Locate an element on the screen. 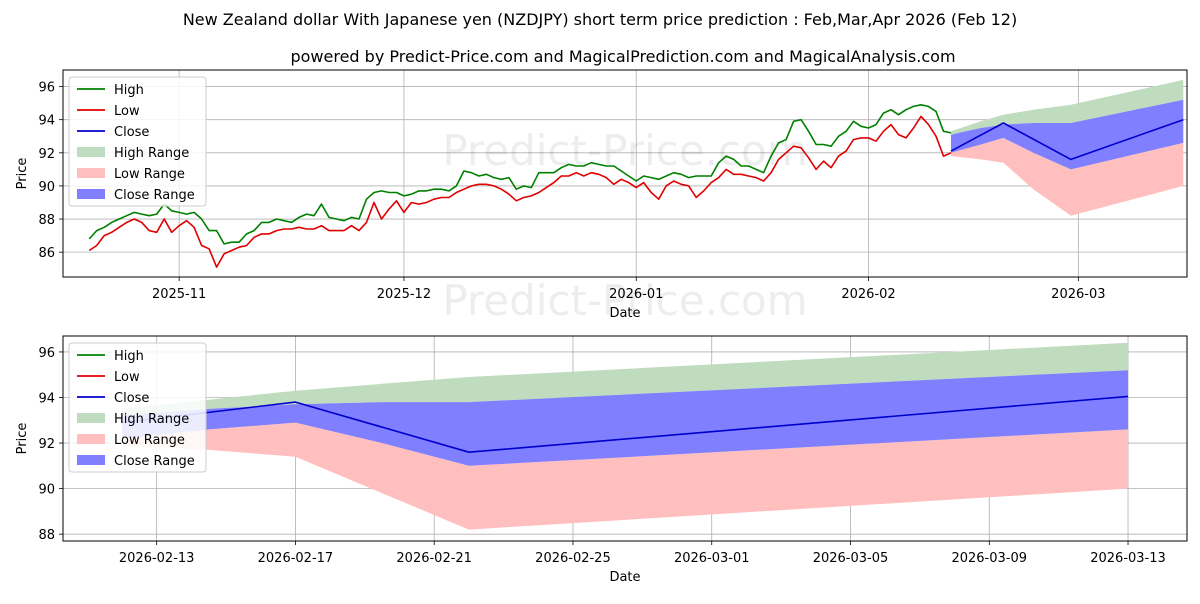 Image resolution: width=1200 pixels, height=604 pixels. x-tick-label: 2026-03-13 is located at coordinates (1128, 558).